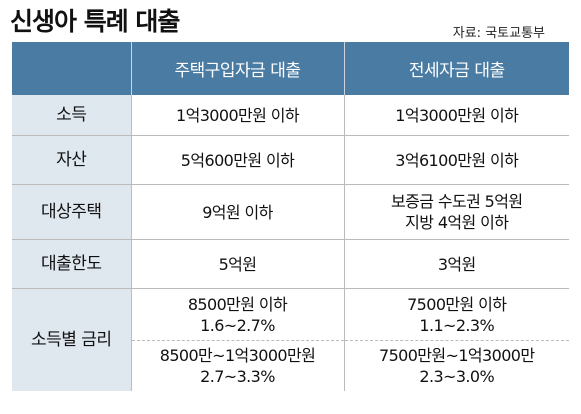  Describe the element at coordinates (72, 212) in the screenshot. I see `row-label-target-housing: 대상주택` at that location.